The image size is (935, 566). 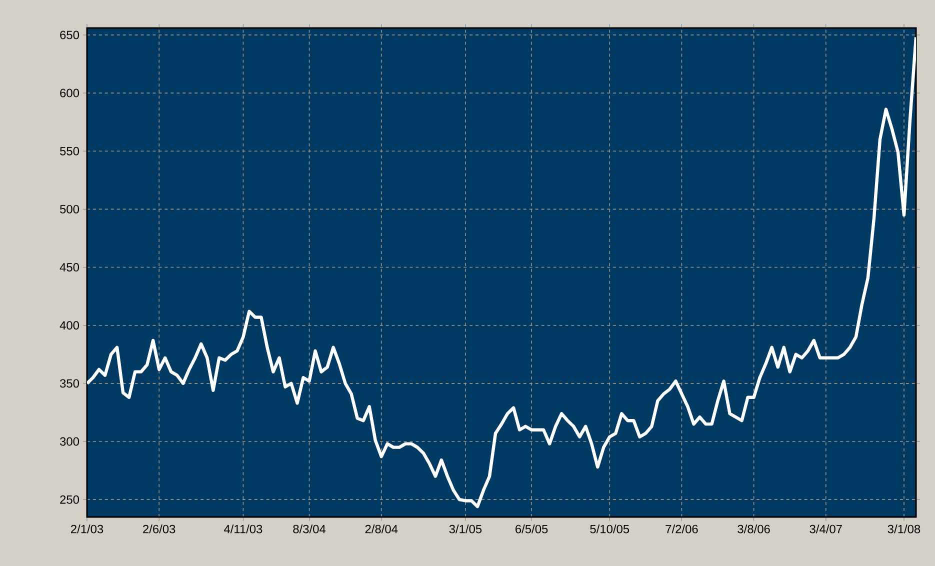 What do you see at coordinates (70, 267) in the screenshot?
I see `y-tick-label: 450` at bounding box center [70, 267].